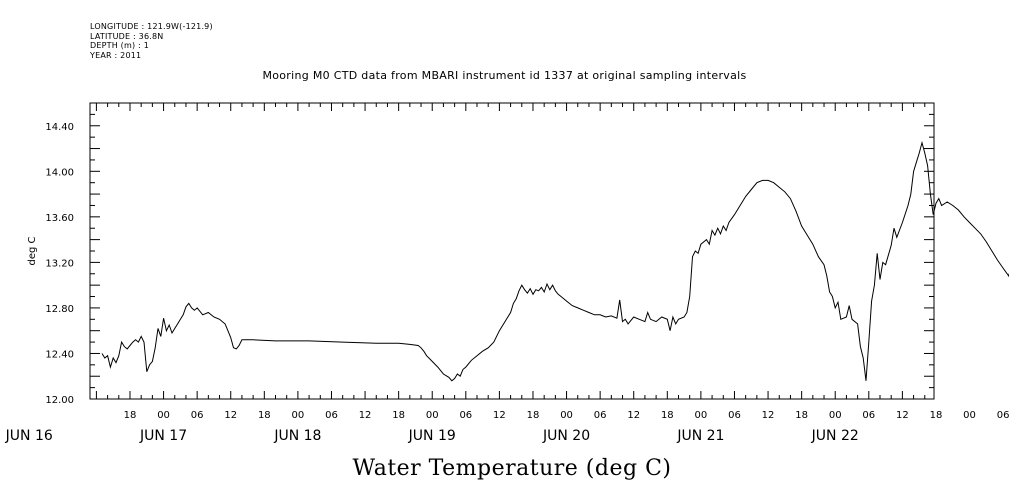 The width and height of the screenshot is (1009, 504). What do you see at coordinates (151, 26) in the screenshot?
I see `meta-longitude: LONGITUDE : 121.9W(-121.9)` at bounding box center [151, 26].